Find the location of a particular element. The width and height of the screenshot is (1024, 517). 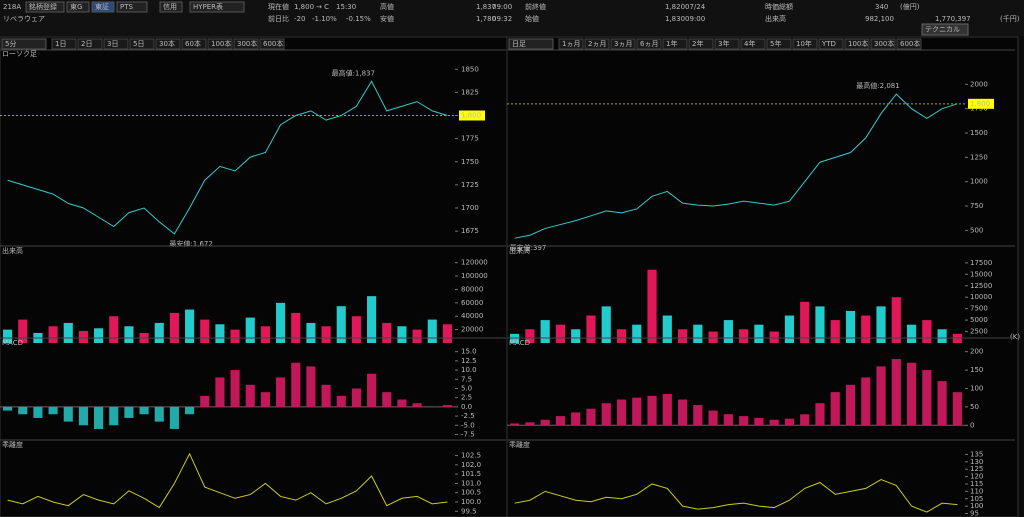

period: 1日 is located at coordinates (60, 44).